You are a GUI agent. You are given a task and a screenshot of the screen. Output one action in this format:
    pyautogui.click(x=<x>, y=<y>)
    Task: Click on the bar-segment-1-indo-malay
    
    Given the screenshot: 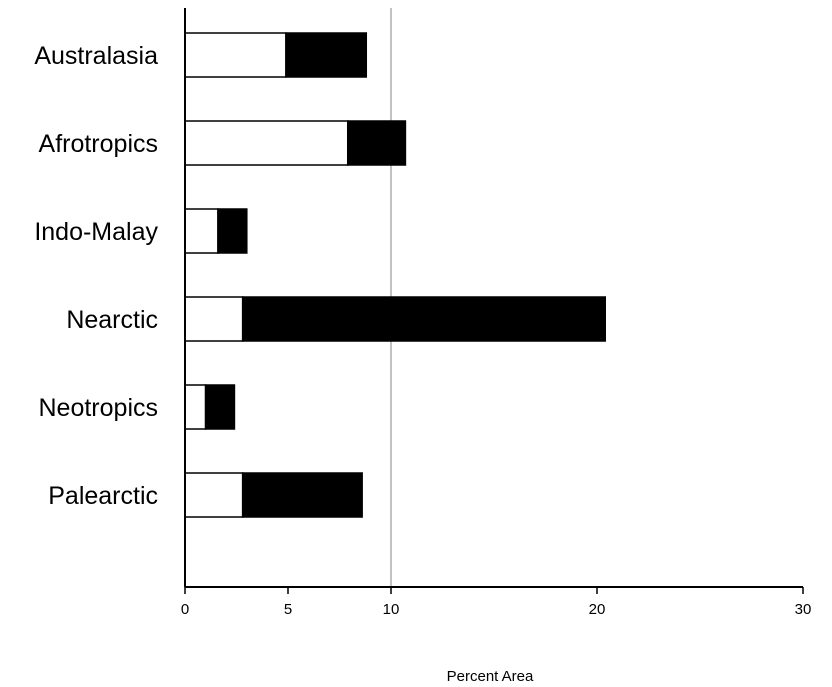 What is the action you would take?
    pyautogui.click(x=201, y=231)
    